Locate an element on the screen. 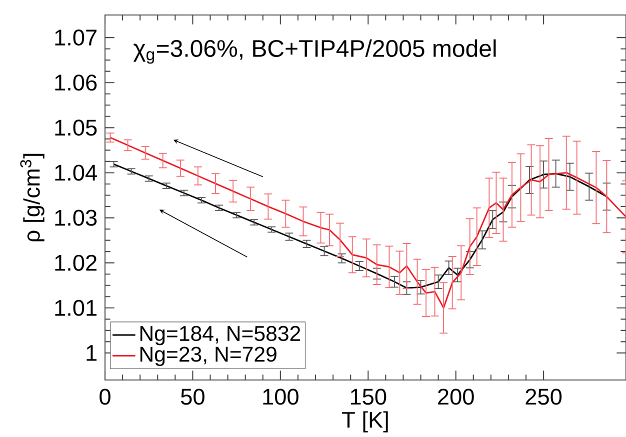  x-tick-label: 250 is located at coordinates (544, 396).